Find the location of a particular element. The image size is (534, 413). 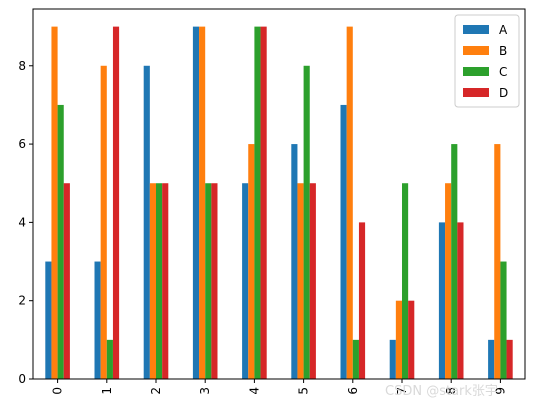

legend-swatch-D is located at coordinates (476, 92).